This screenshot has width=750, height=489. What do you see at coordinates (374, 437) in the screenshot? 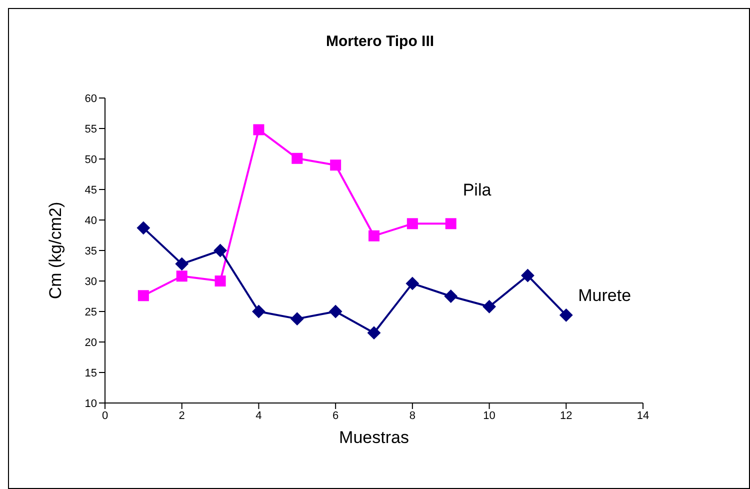
I see `x-axis-title: Muestras` at bounding box center [374, 437].